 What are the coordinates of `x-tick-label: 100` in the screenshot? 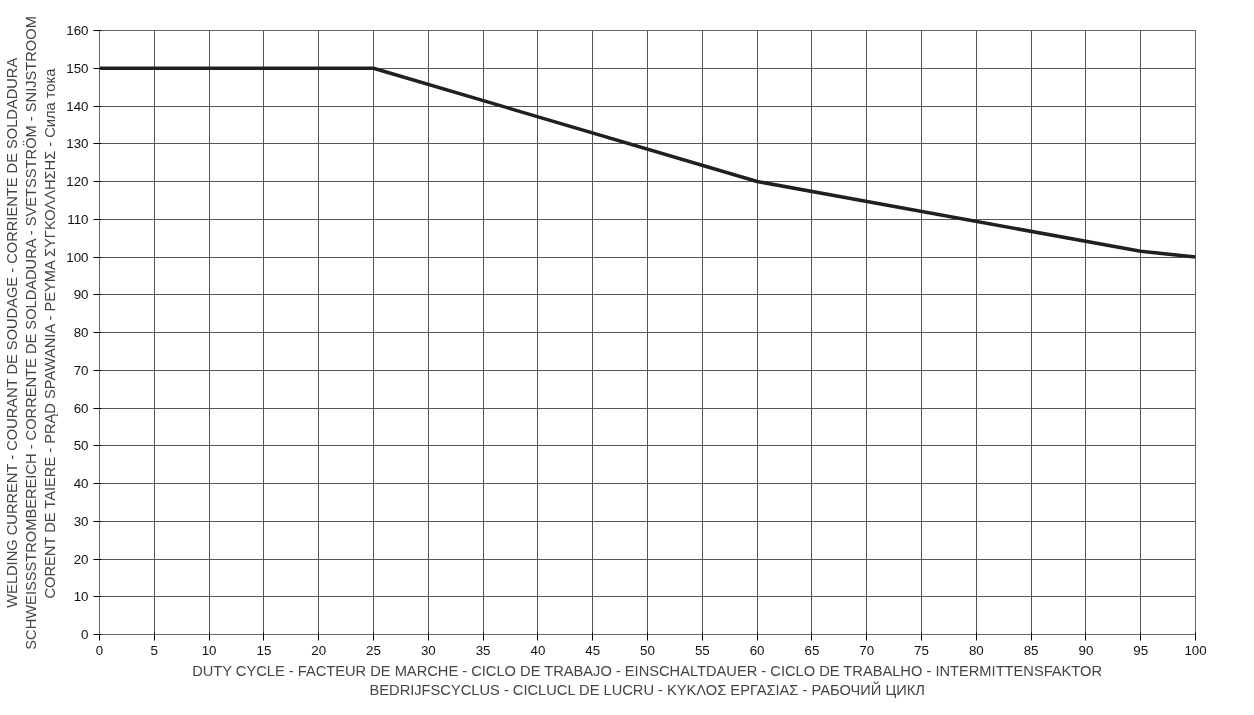 It's located at (1195, 650).